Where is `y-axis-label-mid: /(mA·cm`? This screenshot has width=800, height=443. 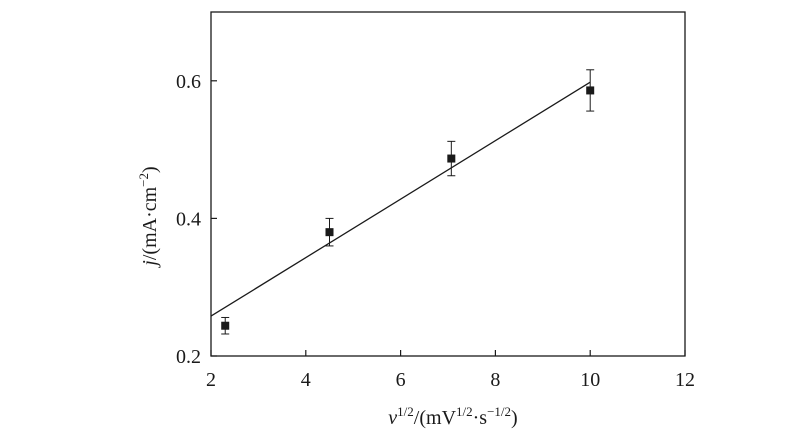
y-axis-label-mid: /(mA·cm is located at coordinates (150, 223).